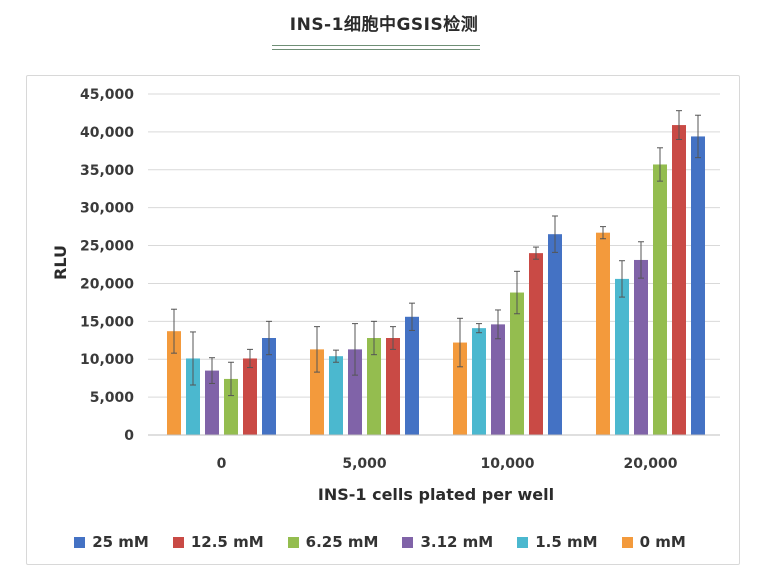  What do you see at coordinates (436, 494) in the screenshot?
I see `x-axis-title: INS-1 cells plated per well` at bounding box center [436, 494].